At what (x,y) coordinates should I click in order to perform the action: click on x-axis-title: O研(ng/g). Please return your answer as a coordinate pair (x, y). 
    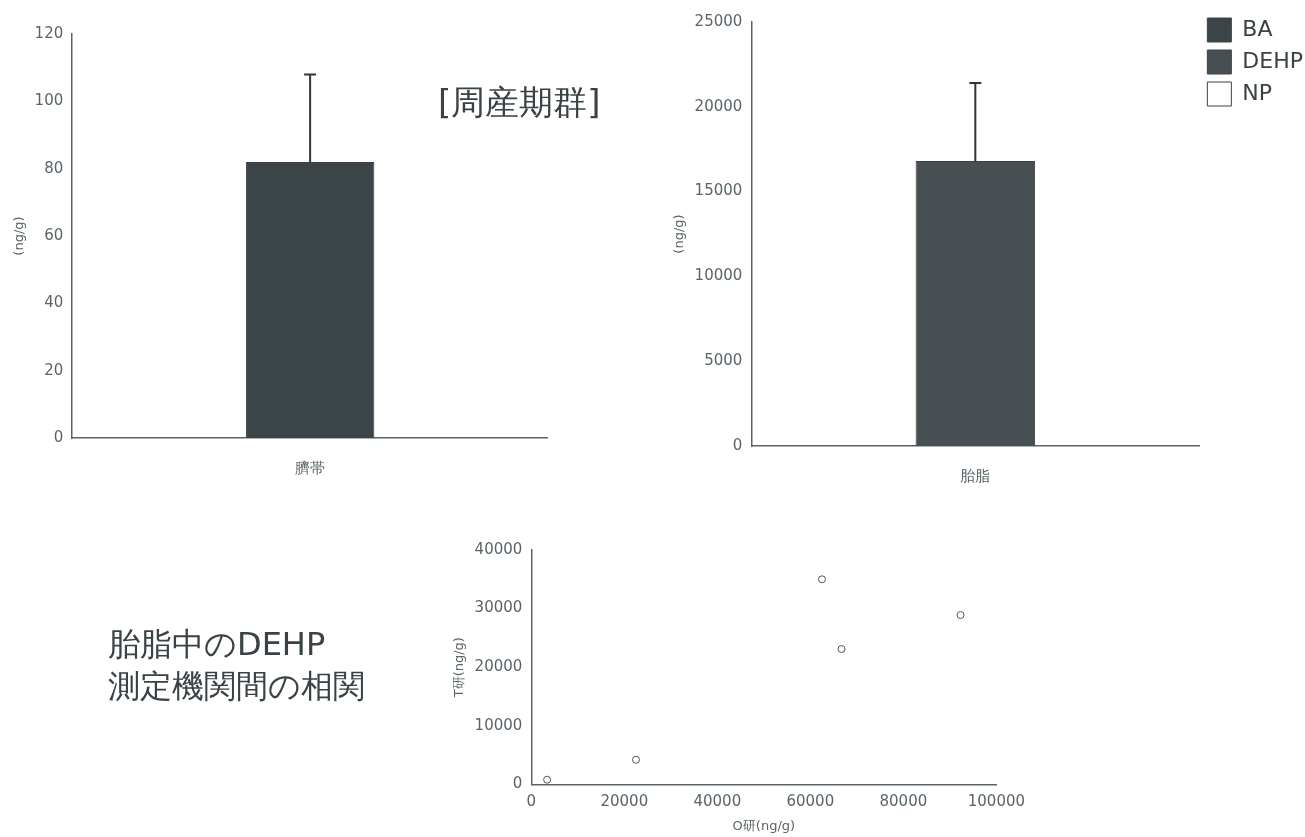
    Looking at the image, I should click on (764, 825).